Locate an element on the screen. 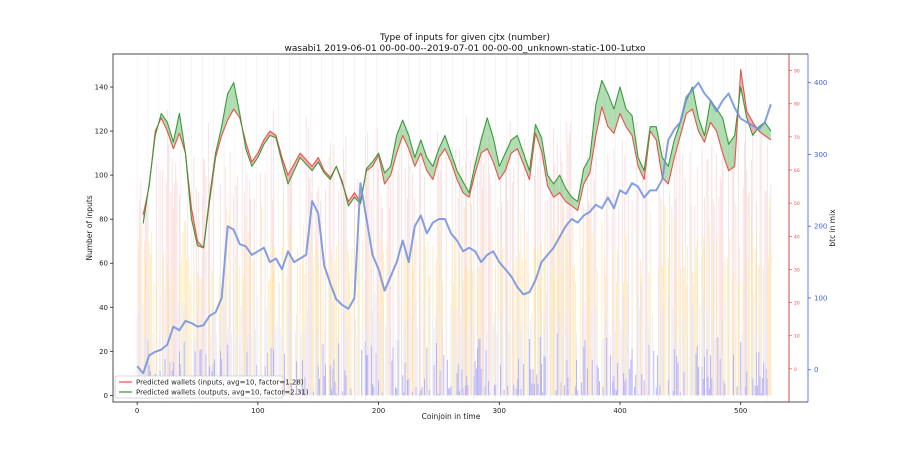 The height and width of the screenshot is (450, 900). right2-tick-label: 100 is located at coordinates (820, 298).